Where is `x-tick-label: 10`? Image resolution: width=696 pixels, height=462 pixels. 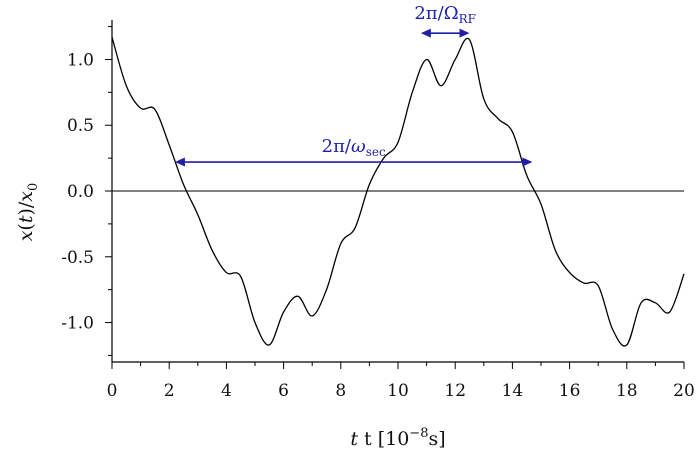
x-tick-label: 10 is located at coordinates (398, 391).